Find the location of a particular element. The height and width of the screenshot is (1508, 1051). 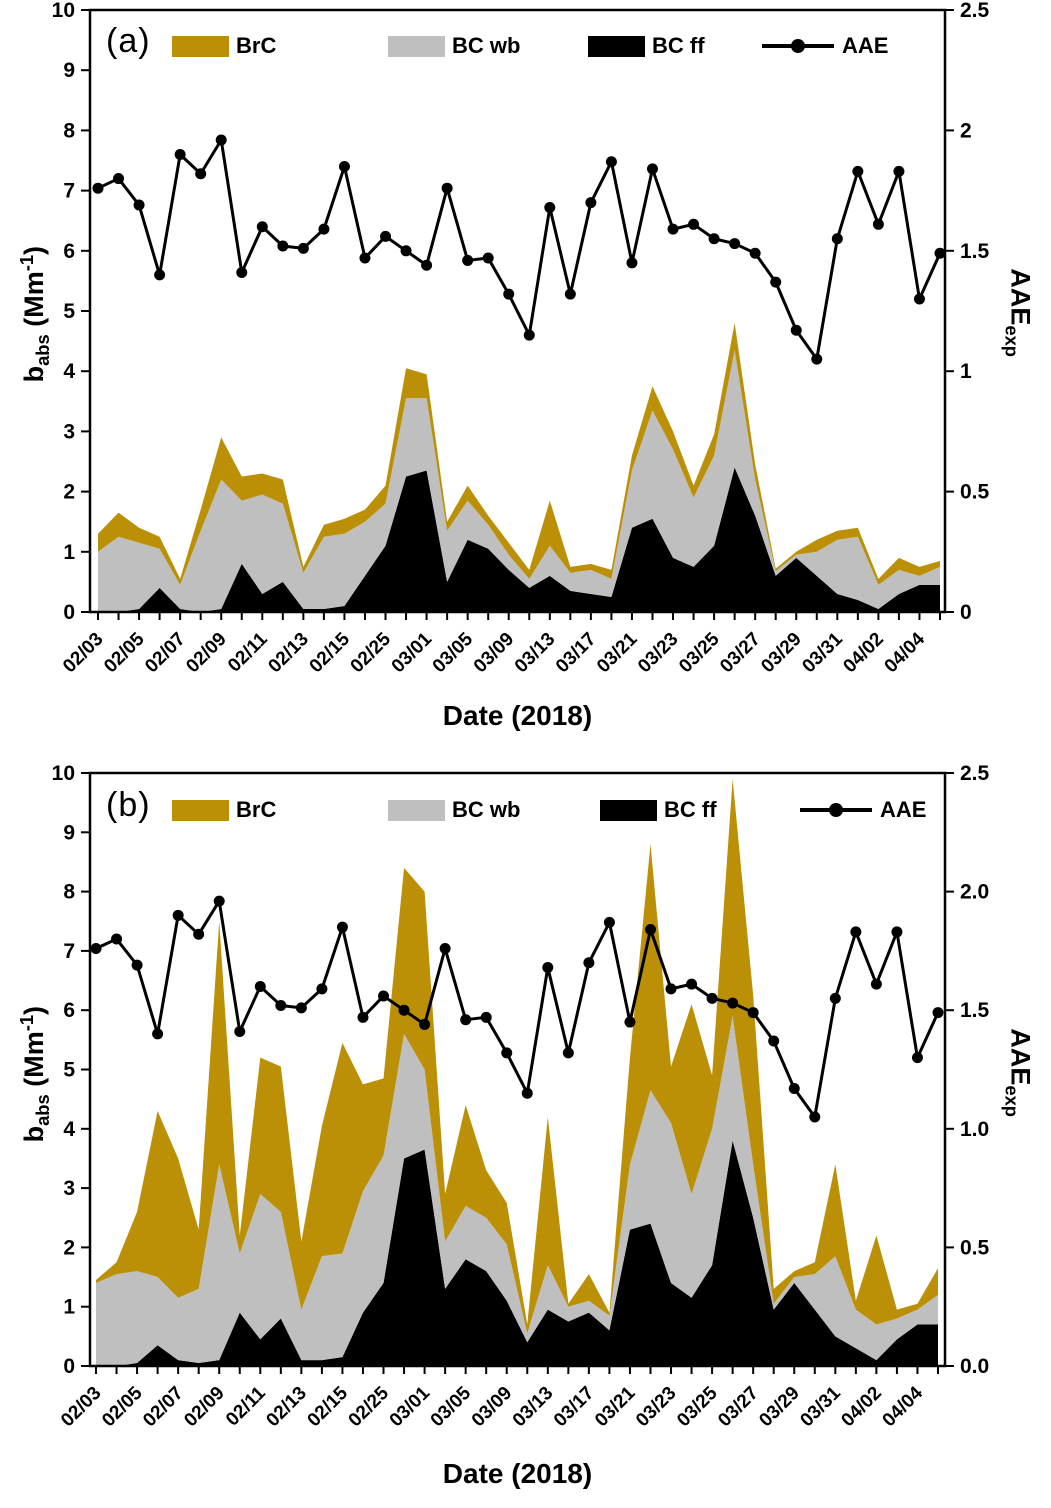

x-tick-label-a: 03/05 is located at coordinates (453, 652).